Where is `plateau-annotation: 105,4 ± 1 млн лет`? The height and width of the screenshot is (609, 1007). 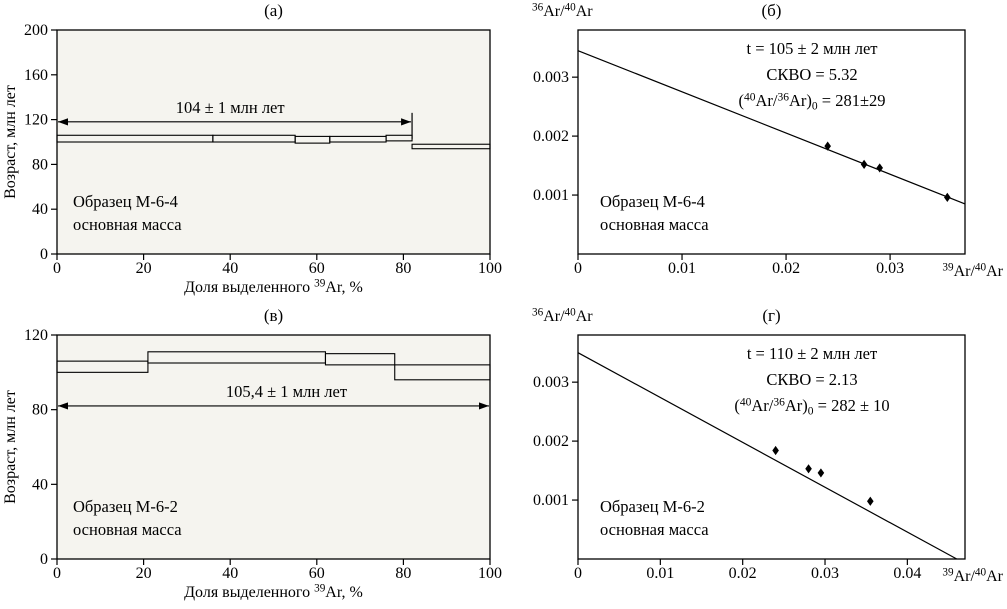
plateau-annotation: 105,4 ± 1 млн лет is located at coordinates (273, 396).